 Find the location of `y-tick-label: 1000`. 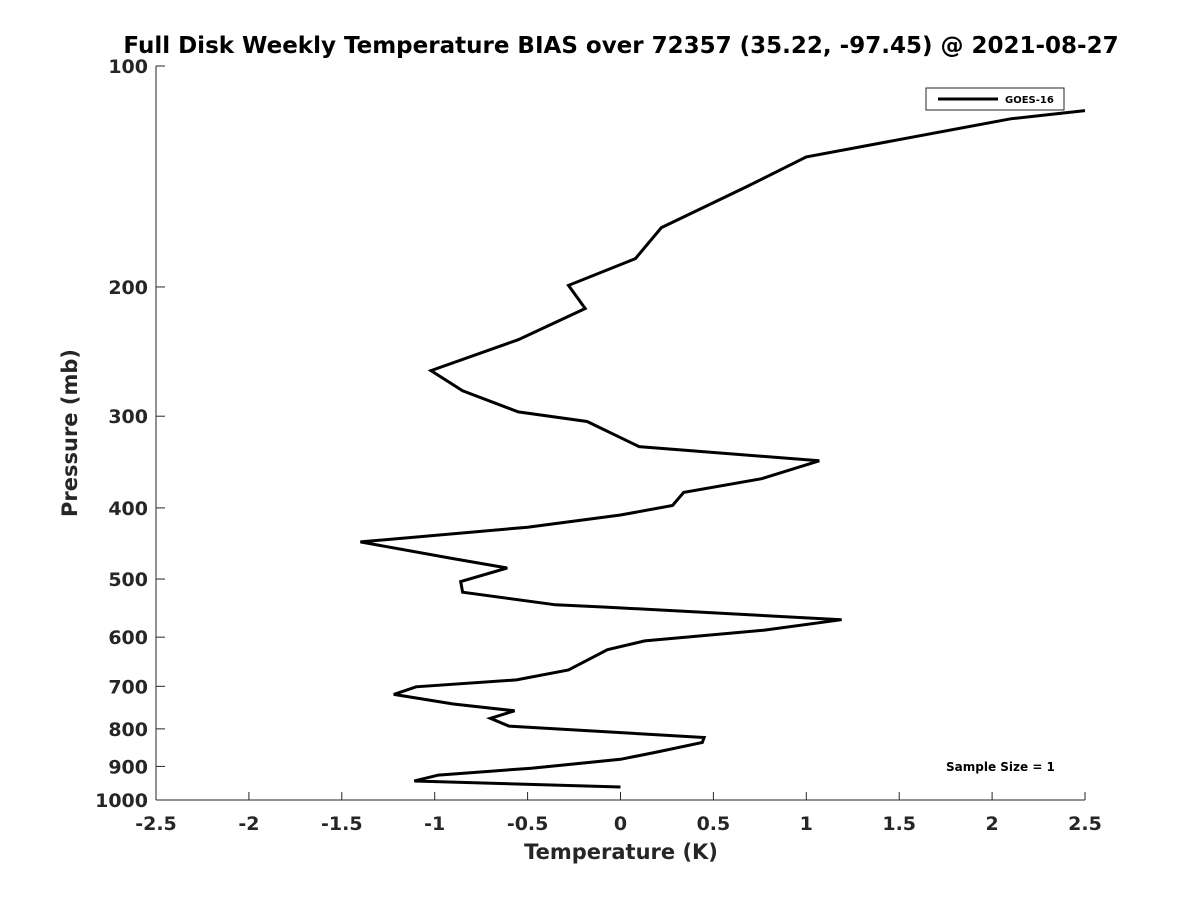

y-tick-label: 1000 is located at coordinates (121, 801).